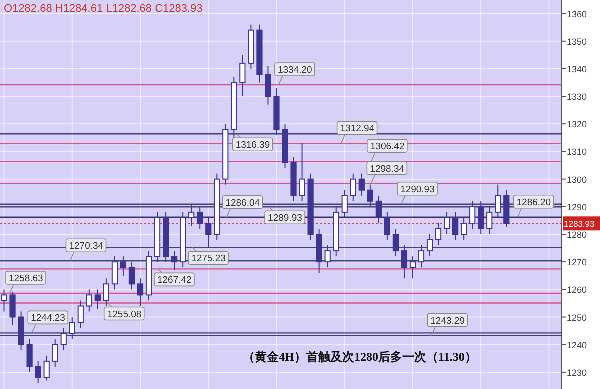 The width and height of the screenshot is (600, 389). What do you see at coordinates (577, 125) in the screenshot?
I see `y-tick-label: 1320` at bounding box center [577, 125].